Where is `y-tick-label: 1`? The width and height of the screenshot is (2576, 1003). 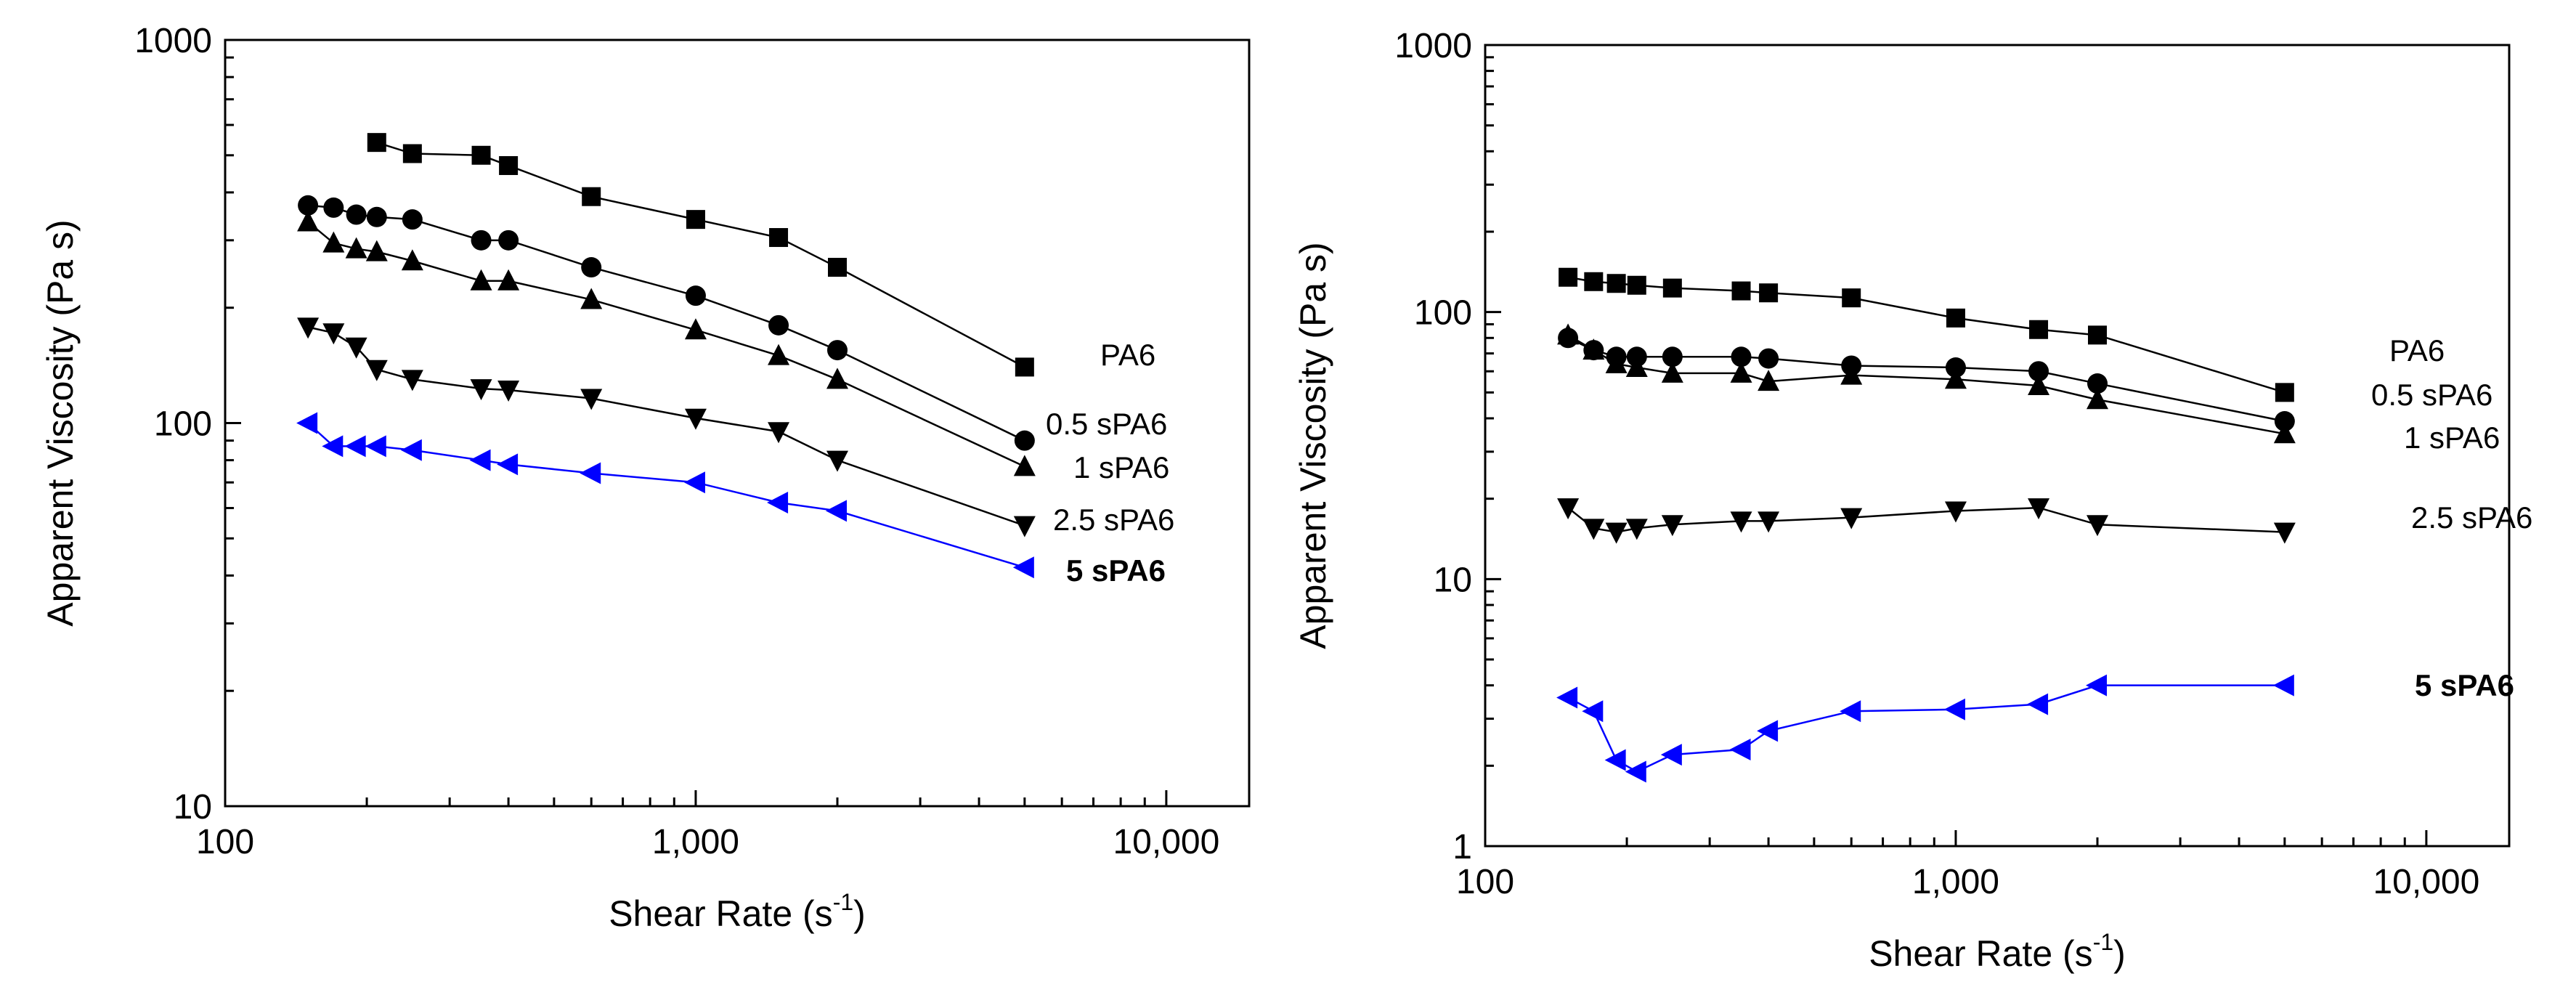 y-tick-label: 1 is located at coordinates (1462, 847).